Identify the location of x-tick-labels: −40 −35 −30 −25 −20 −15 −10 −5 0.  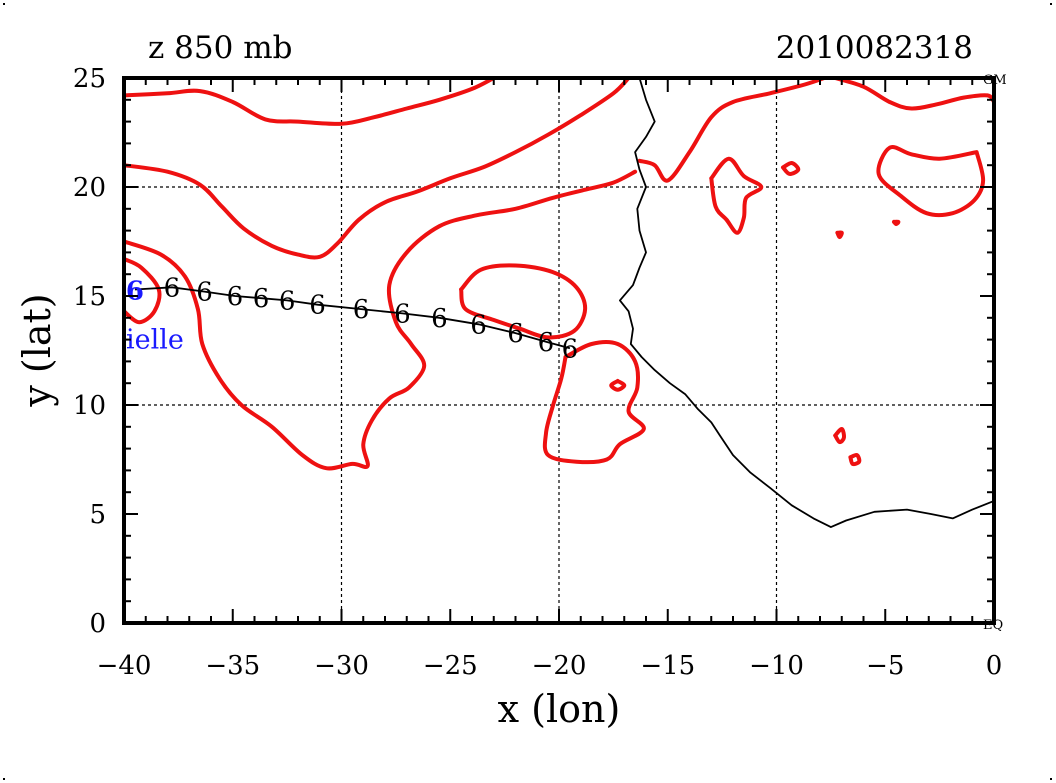
(550, 666).